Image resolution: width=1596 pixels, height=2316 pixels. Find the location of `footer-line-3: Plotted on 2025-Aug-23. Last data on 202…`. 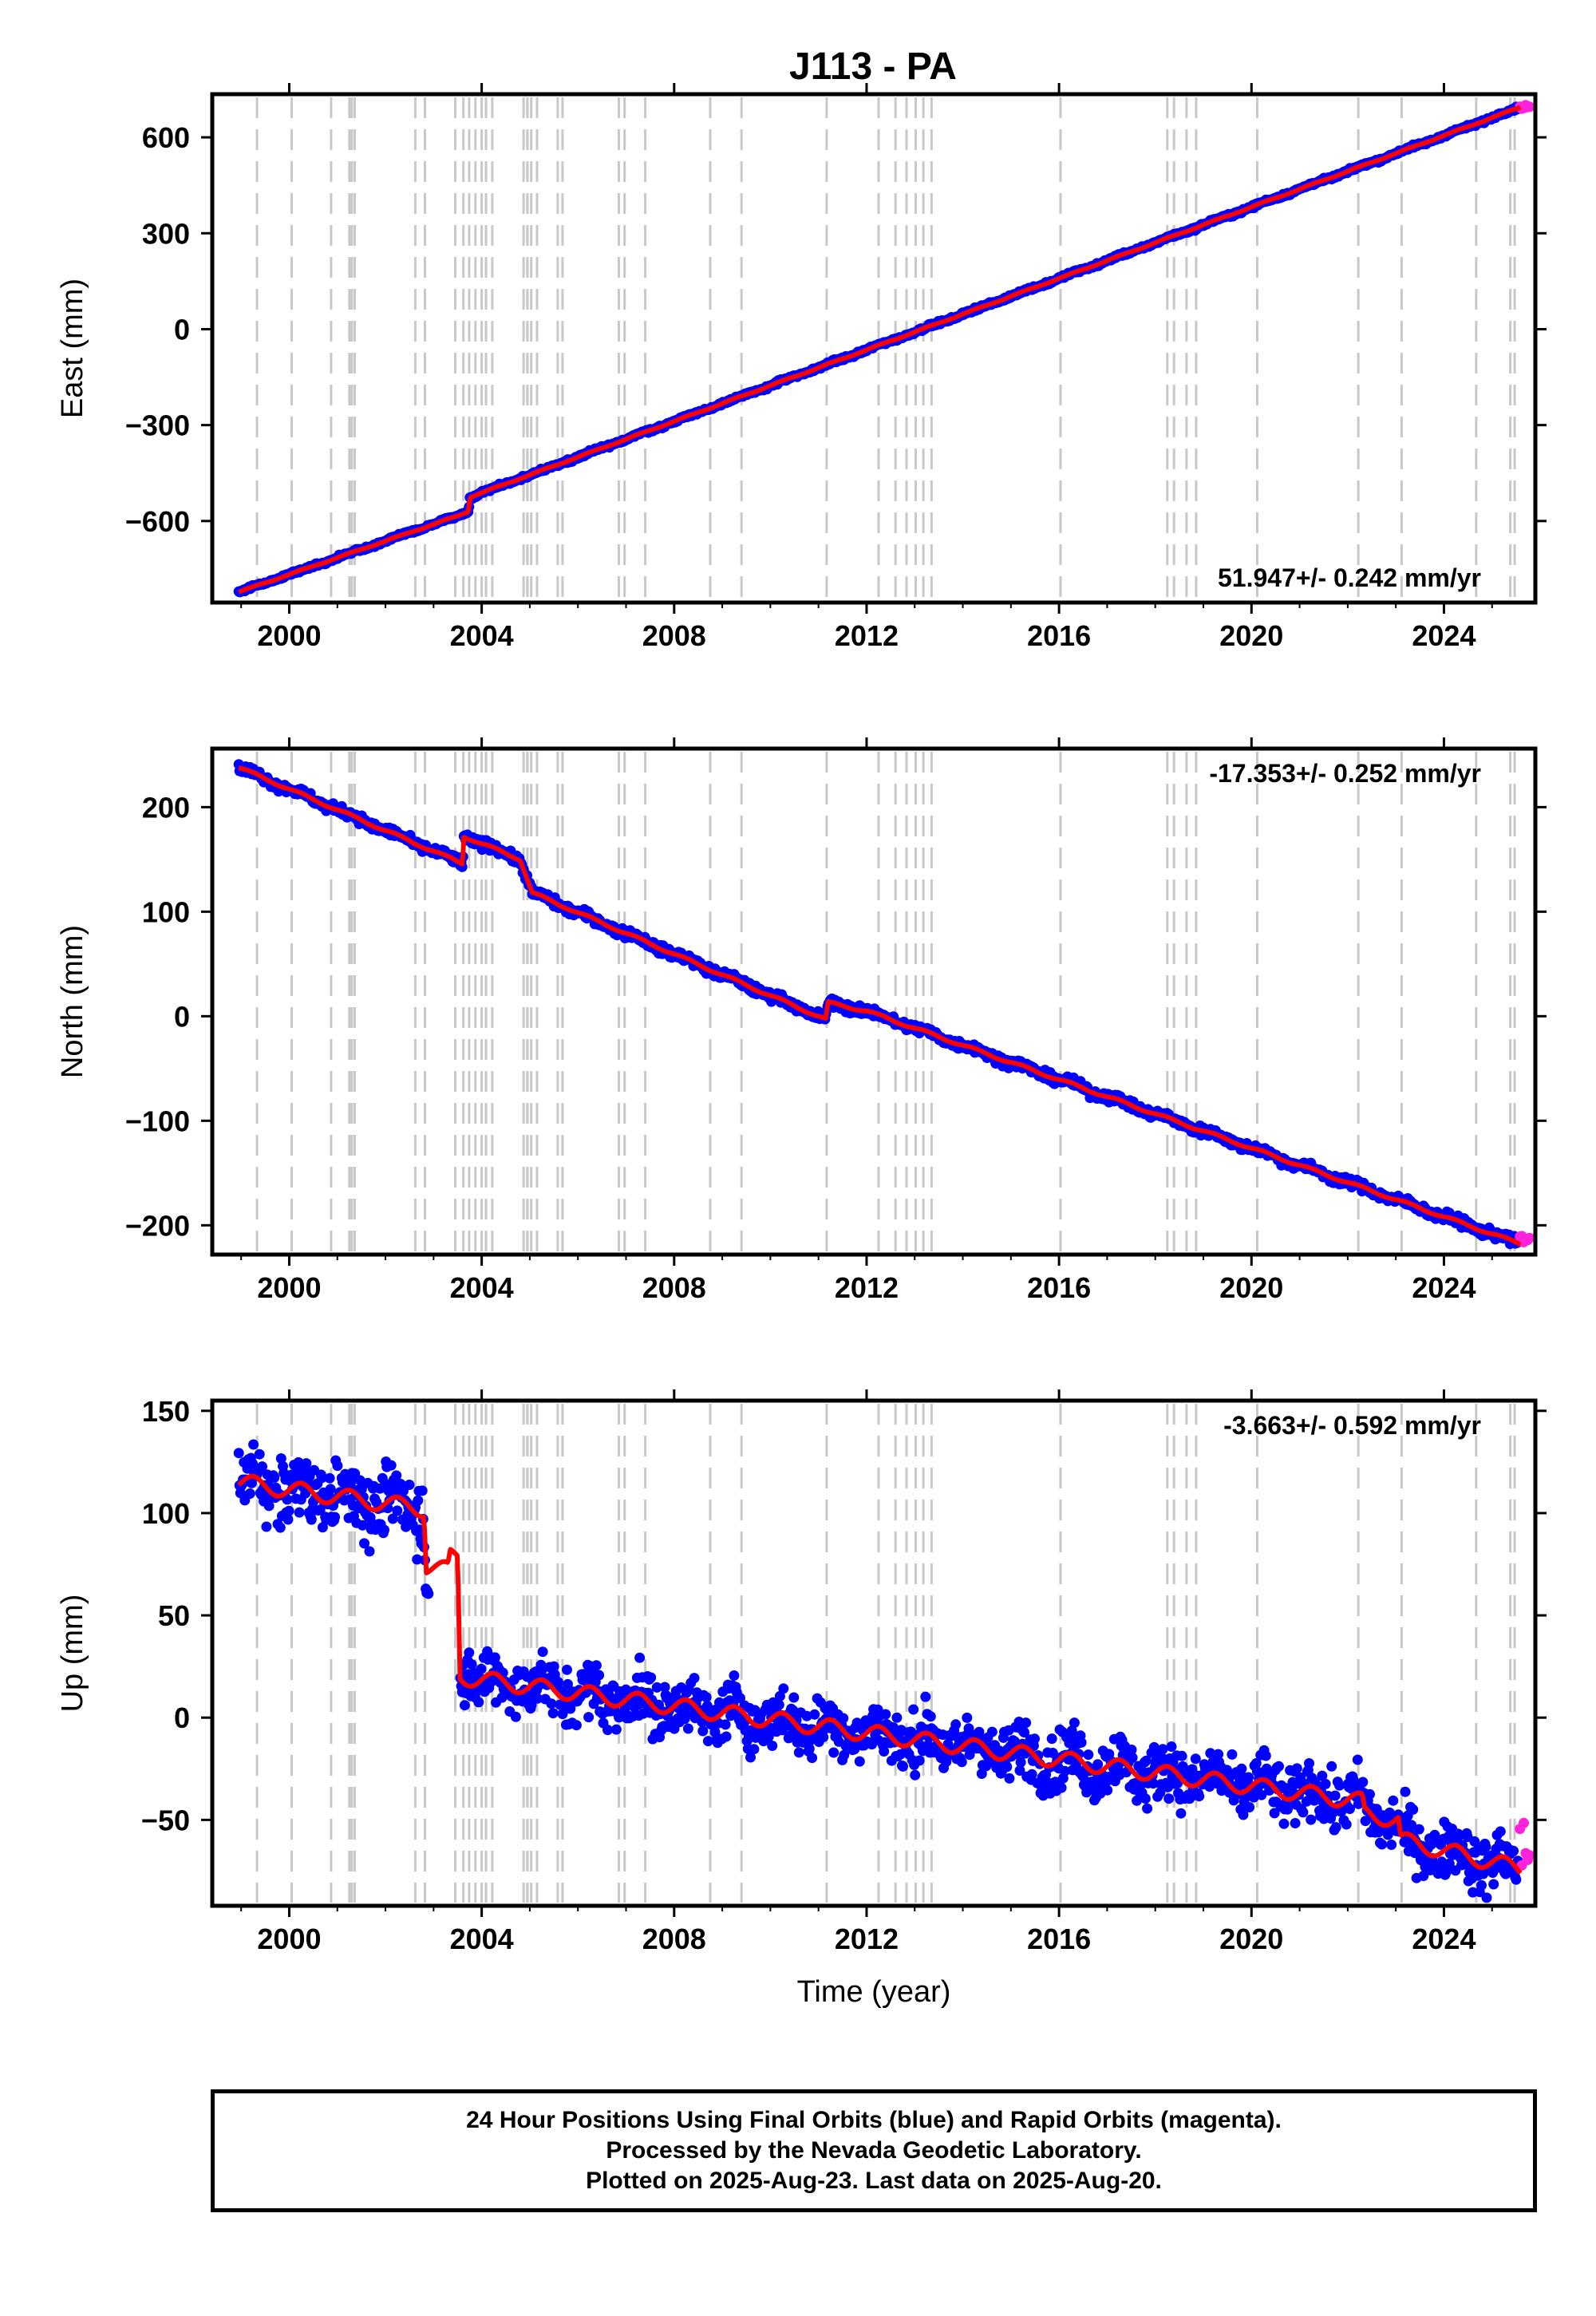

footer-line-3: Plotted on 2025-Aug-23. Last data on 202… is located at coordinates (874, 2181).